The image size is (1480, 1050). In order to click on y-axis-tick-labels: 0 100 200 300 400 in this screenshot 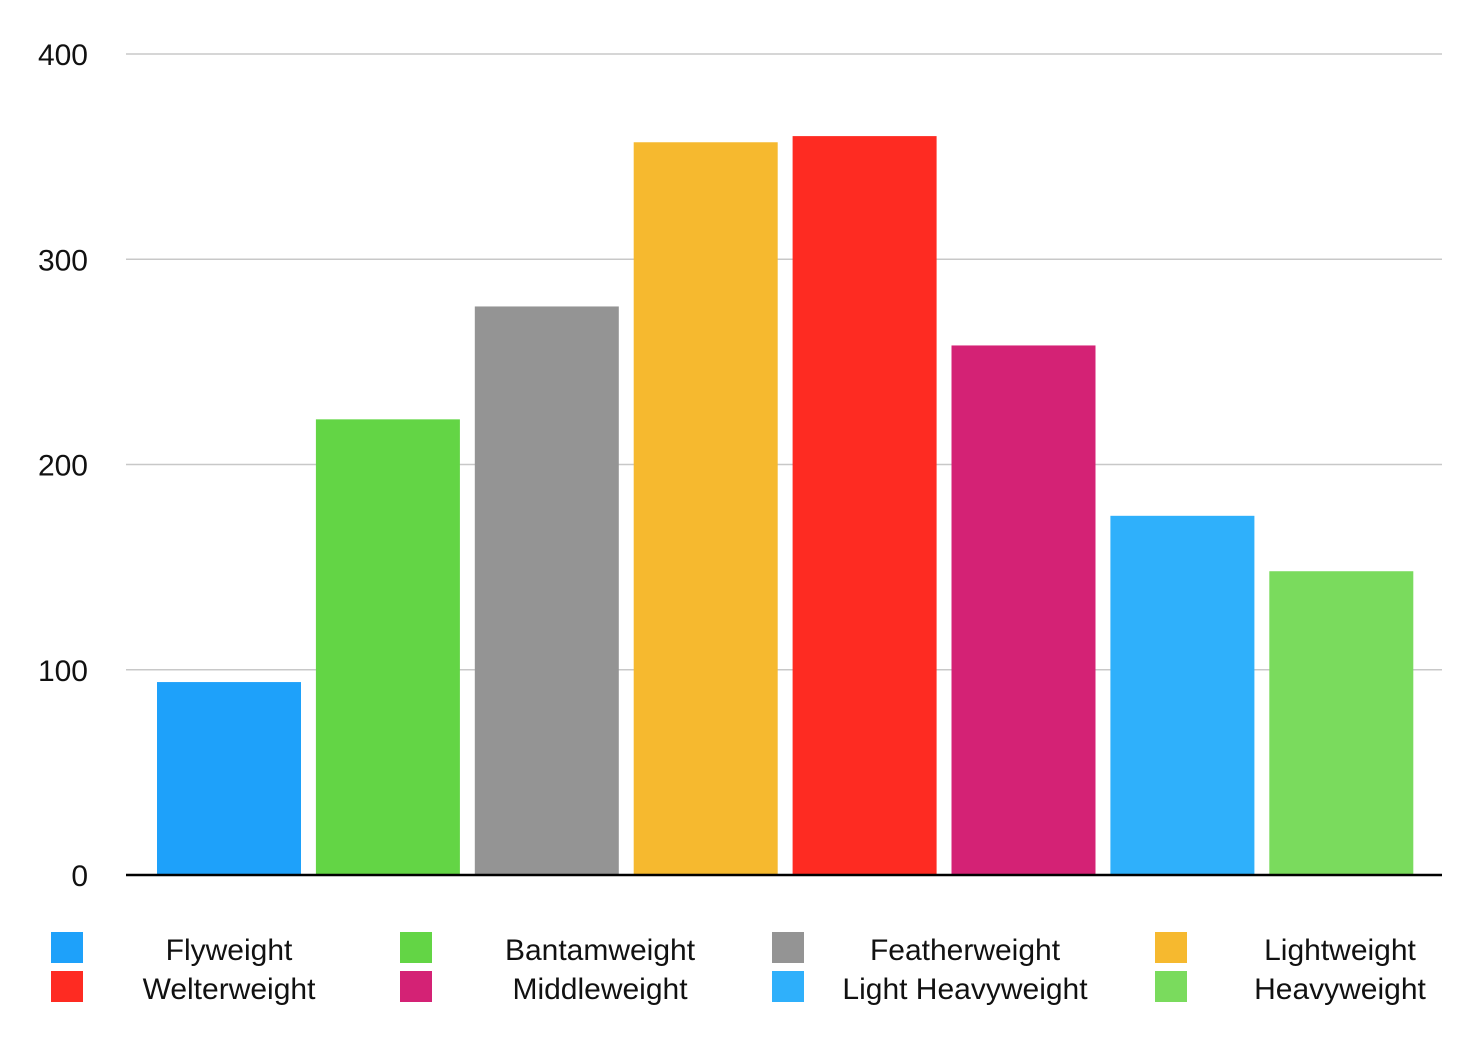, I will do `click(63, 466)`.